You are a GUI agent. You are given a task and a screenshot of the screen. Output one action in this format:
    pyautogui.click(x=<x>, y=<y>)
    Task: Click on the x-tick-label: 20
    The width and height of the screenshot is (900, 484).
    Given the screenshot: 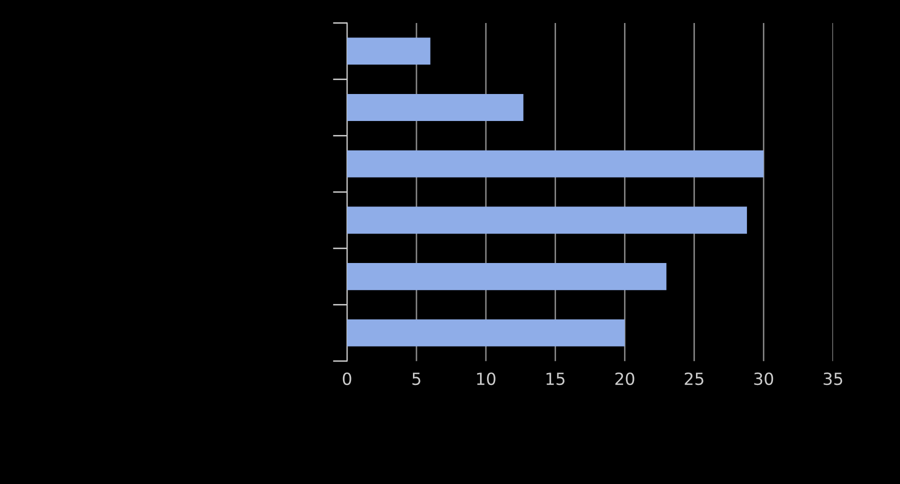 What is the action you would take?
    pyautogui.click(x=624, y=379)
    